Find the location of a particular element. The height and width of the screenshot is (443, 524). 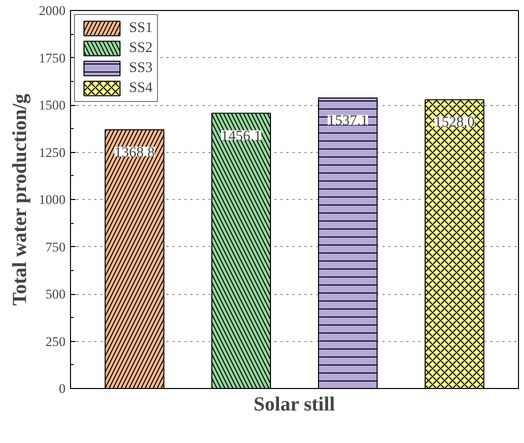

y-axis-title: Total water production/g is located at coordinates (19, 200).